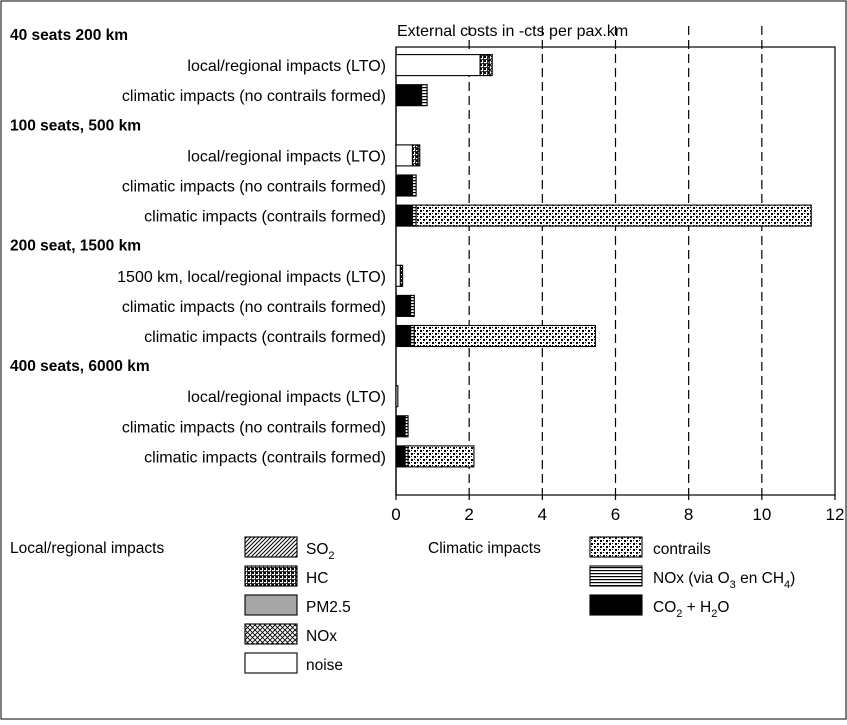 This screenshot has width=847, height=725. I want to click on group-label: 200 seat, 1500 km, so click(75, 246).